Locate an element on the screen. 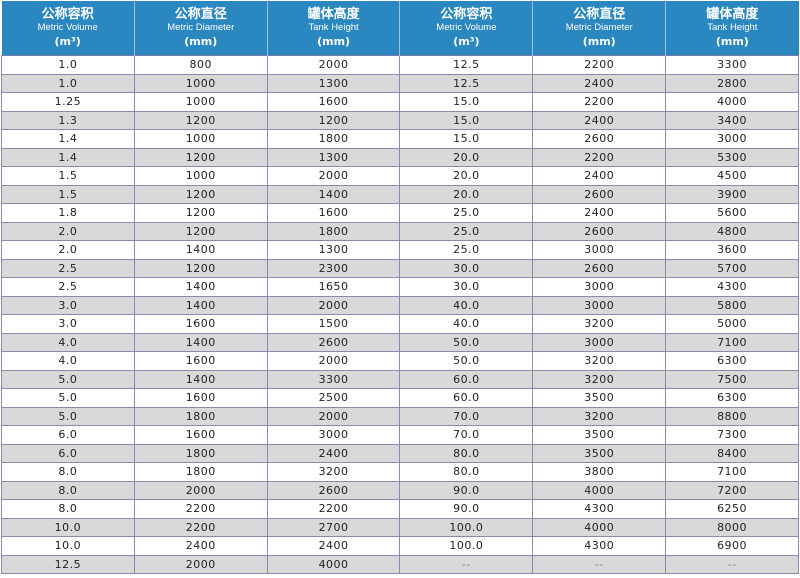  table-row: 6.0 1800 2400 80.0 3500 8400 is located at coordinates (400, 453).